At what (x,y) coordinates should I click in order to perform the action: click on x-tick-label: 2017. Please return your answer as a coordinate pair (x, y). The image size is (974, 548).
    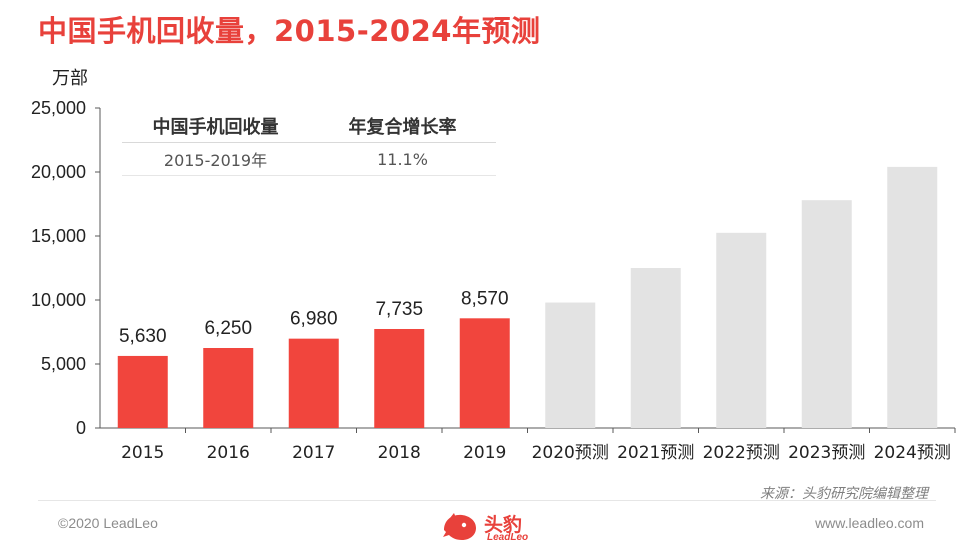
    Looking at the image, I should click on (313, 453).